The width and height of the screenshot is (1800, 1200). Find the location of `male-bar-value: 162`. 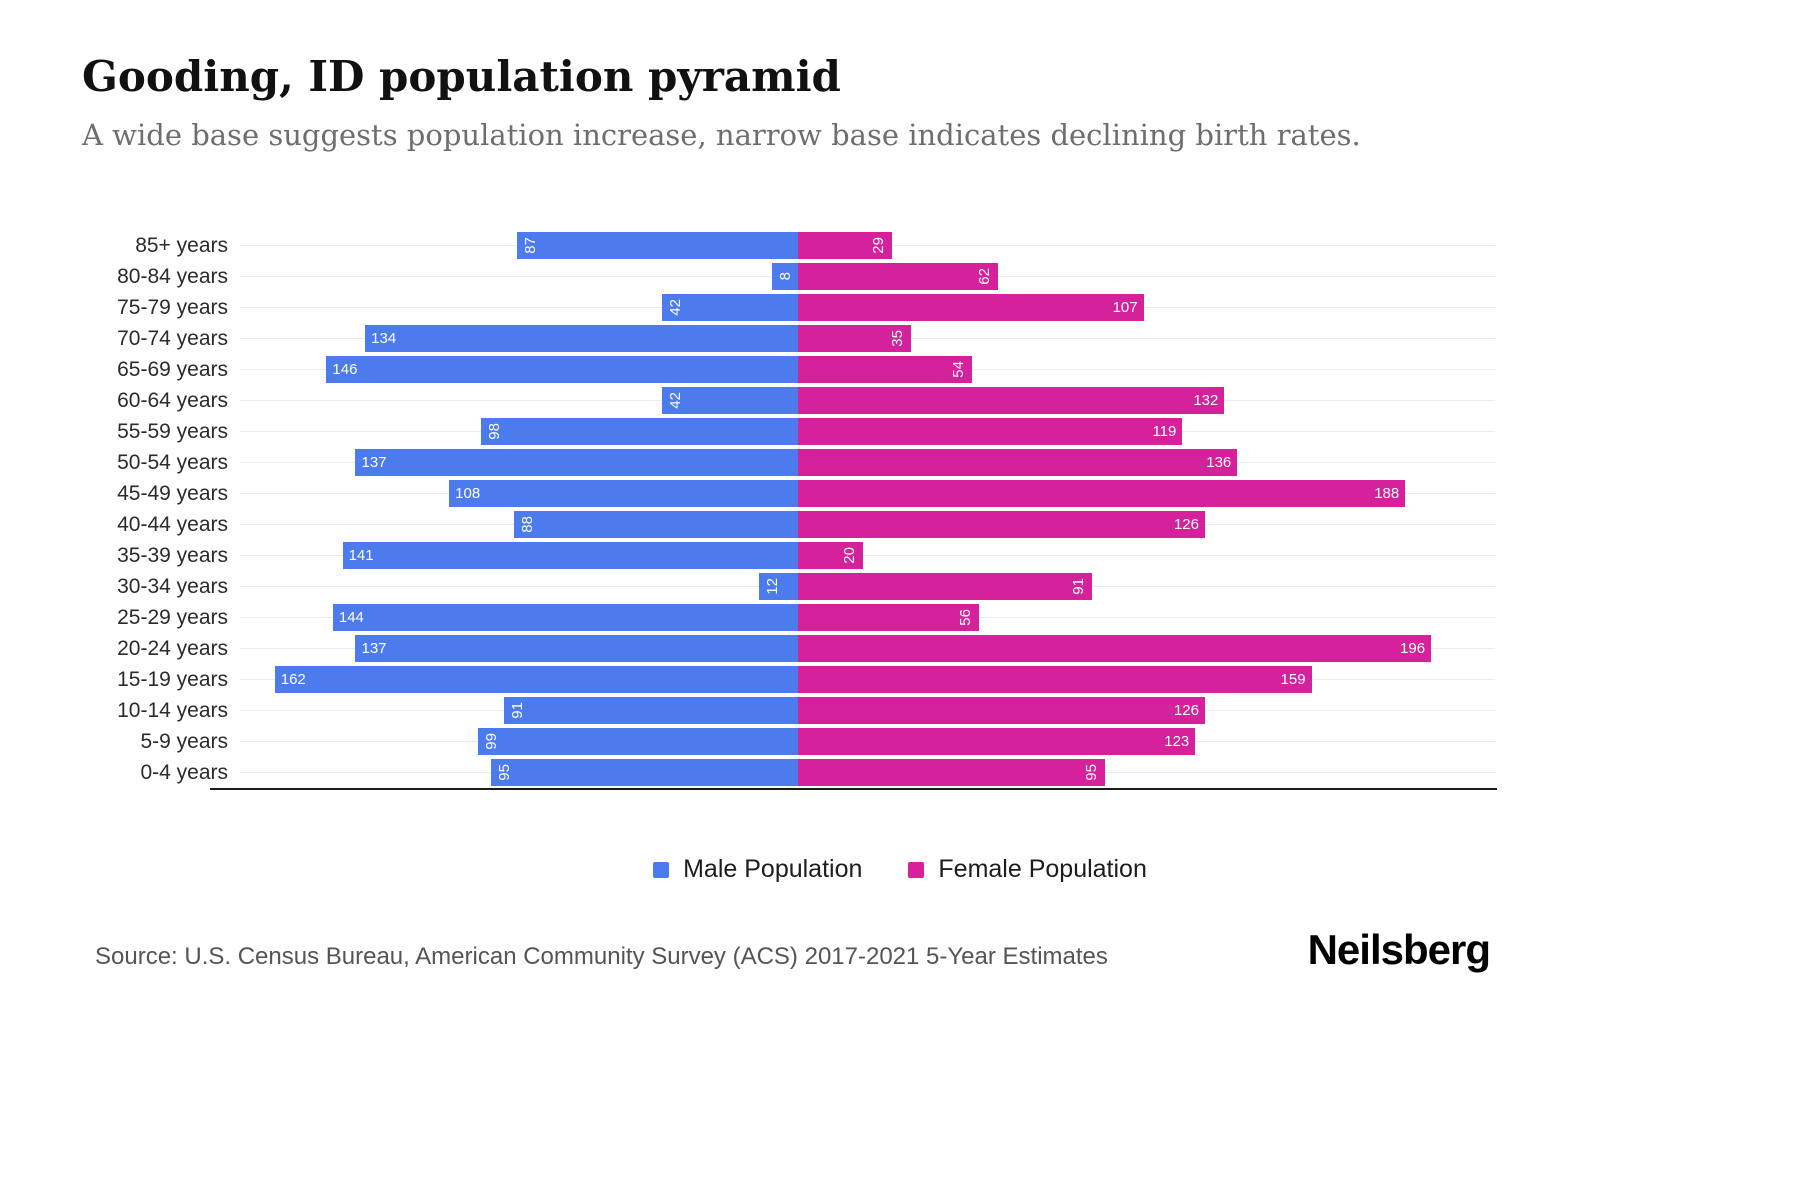

male-bar-value: 162 is located at coordinates (293, 679).